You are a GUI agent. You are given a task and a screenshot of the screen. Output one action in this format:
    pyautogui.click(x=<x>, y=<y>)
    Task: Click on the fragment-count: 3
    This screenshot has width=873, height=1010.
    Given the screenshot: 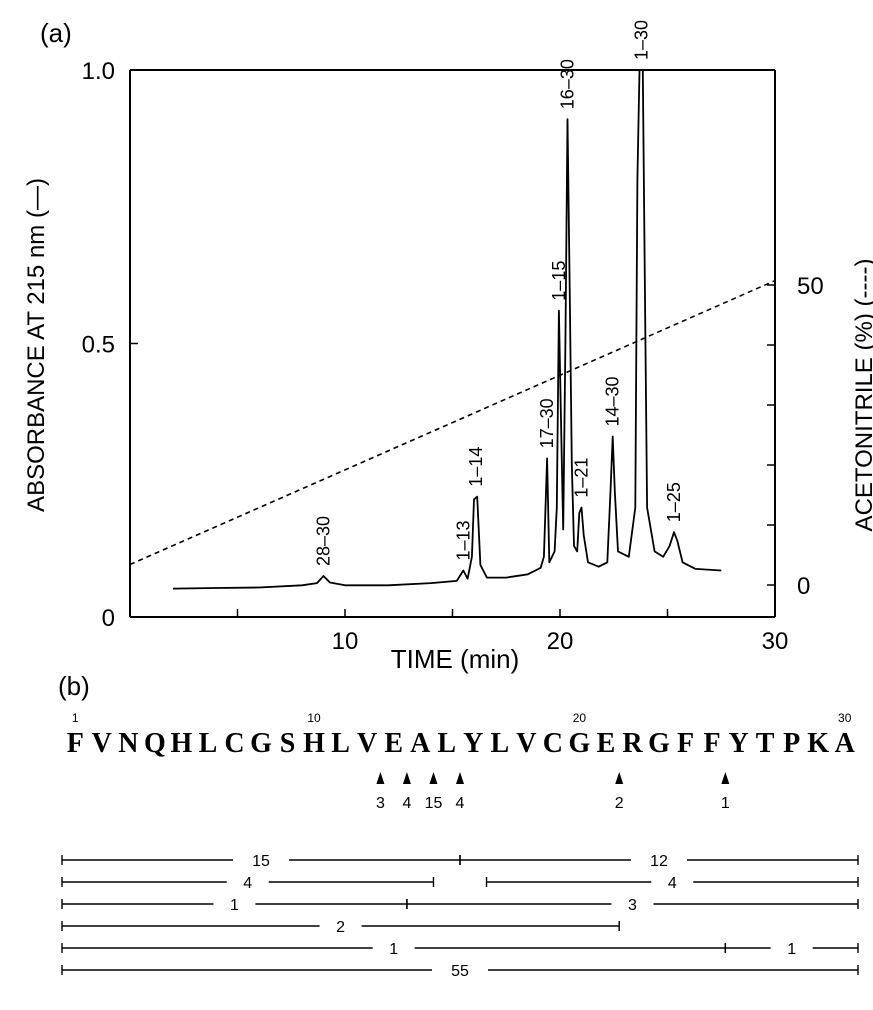 What is the action you would take?
    pyautogui.click(x=632, y=905)
    